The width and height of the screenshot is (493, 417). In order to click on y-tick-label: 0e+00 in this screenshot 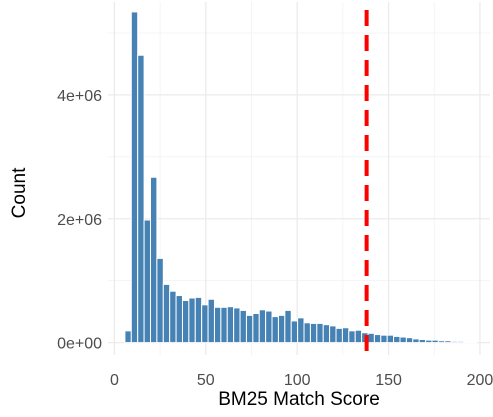, I will do `click(79, 344)`.